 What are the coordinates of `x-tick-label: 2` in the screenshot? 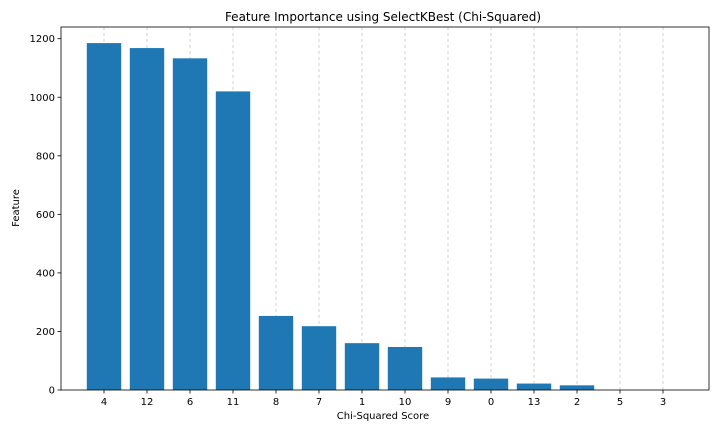 It's located at (577, 402).